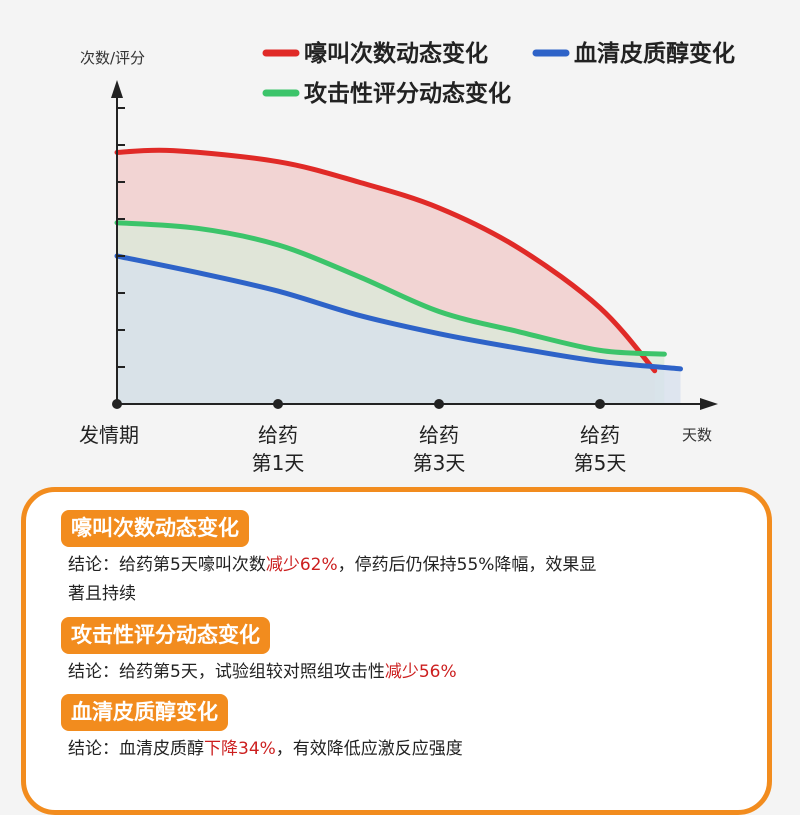 The height and width of the screenshot is (815, 800). Describe the element at coordinates (136, 749) in the screenshot. I see `conclusion-cortisol-text: 结论：血清皮质醇` at that location.